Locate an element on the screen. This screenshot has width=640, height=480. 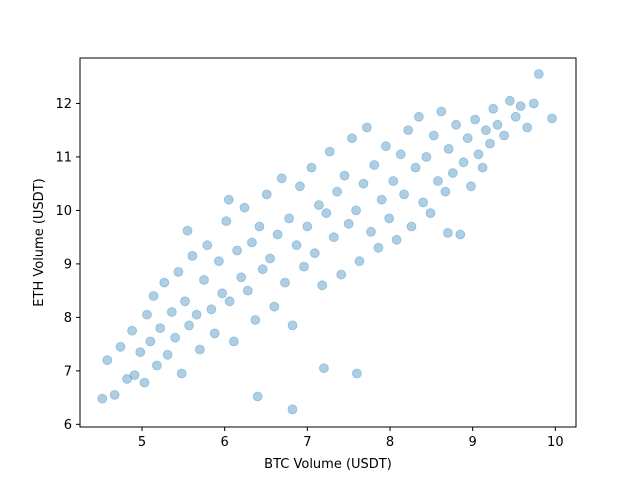
y-tick-label: 12 is located at coordinates (63, 104).